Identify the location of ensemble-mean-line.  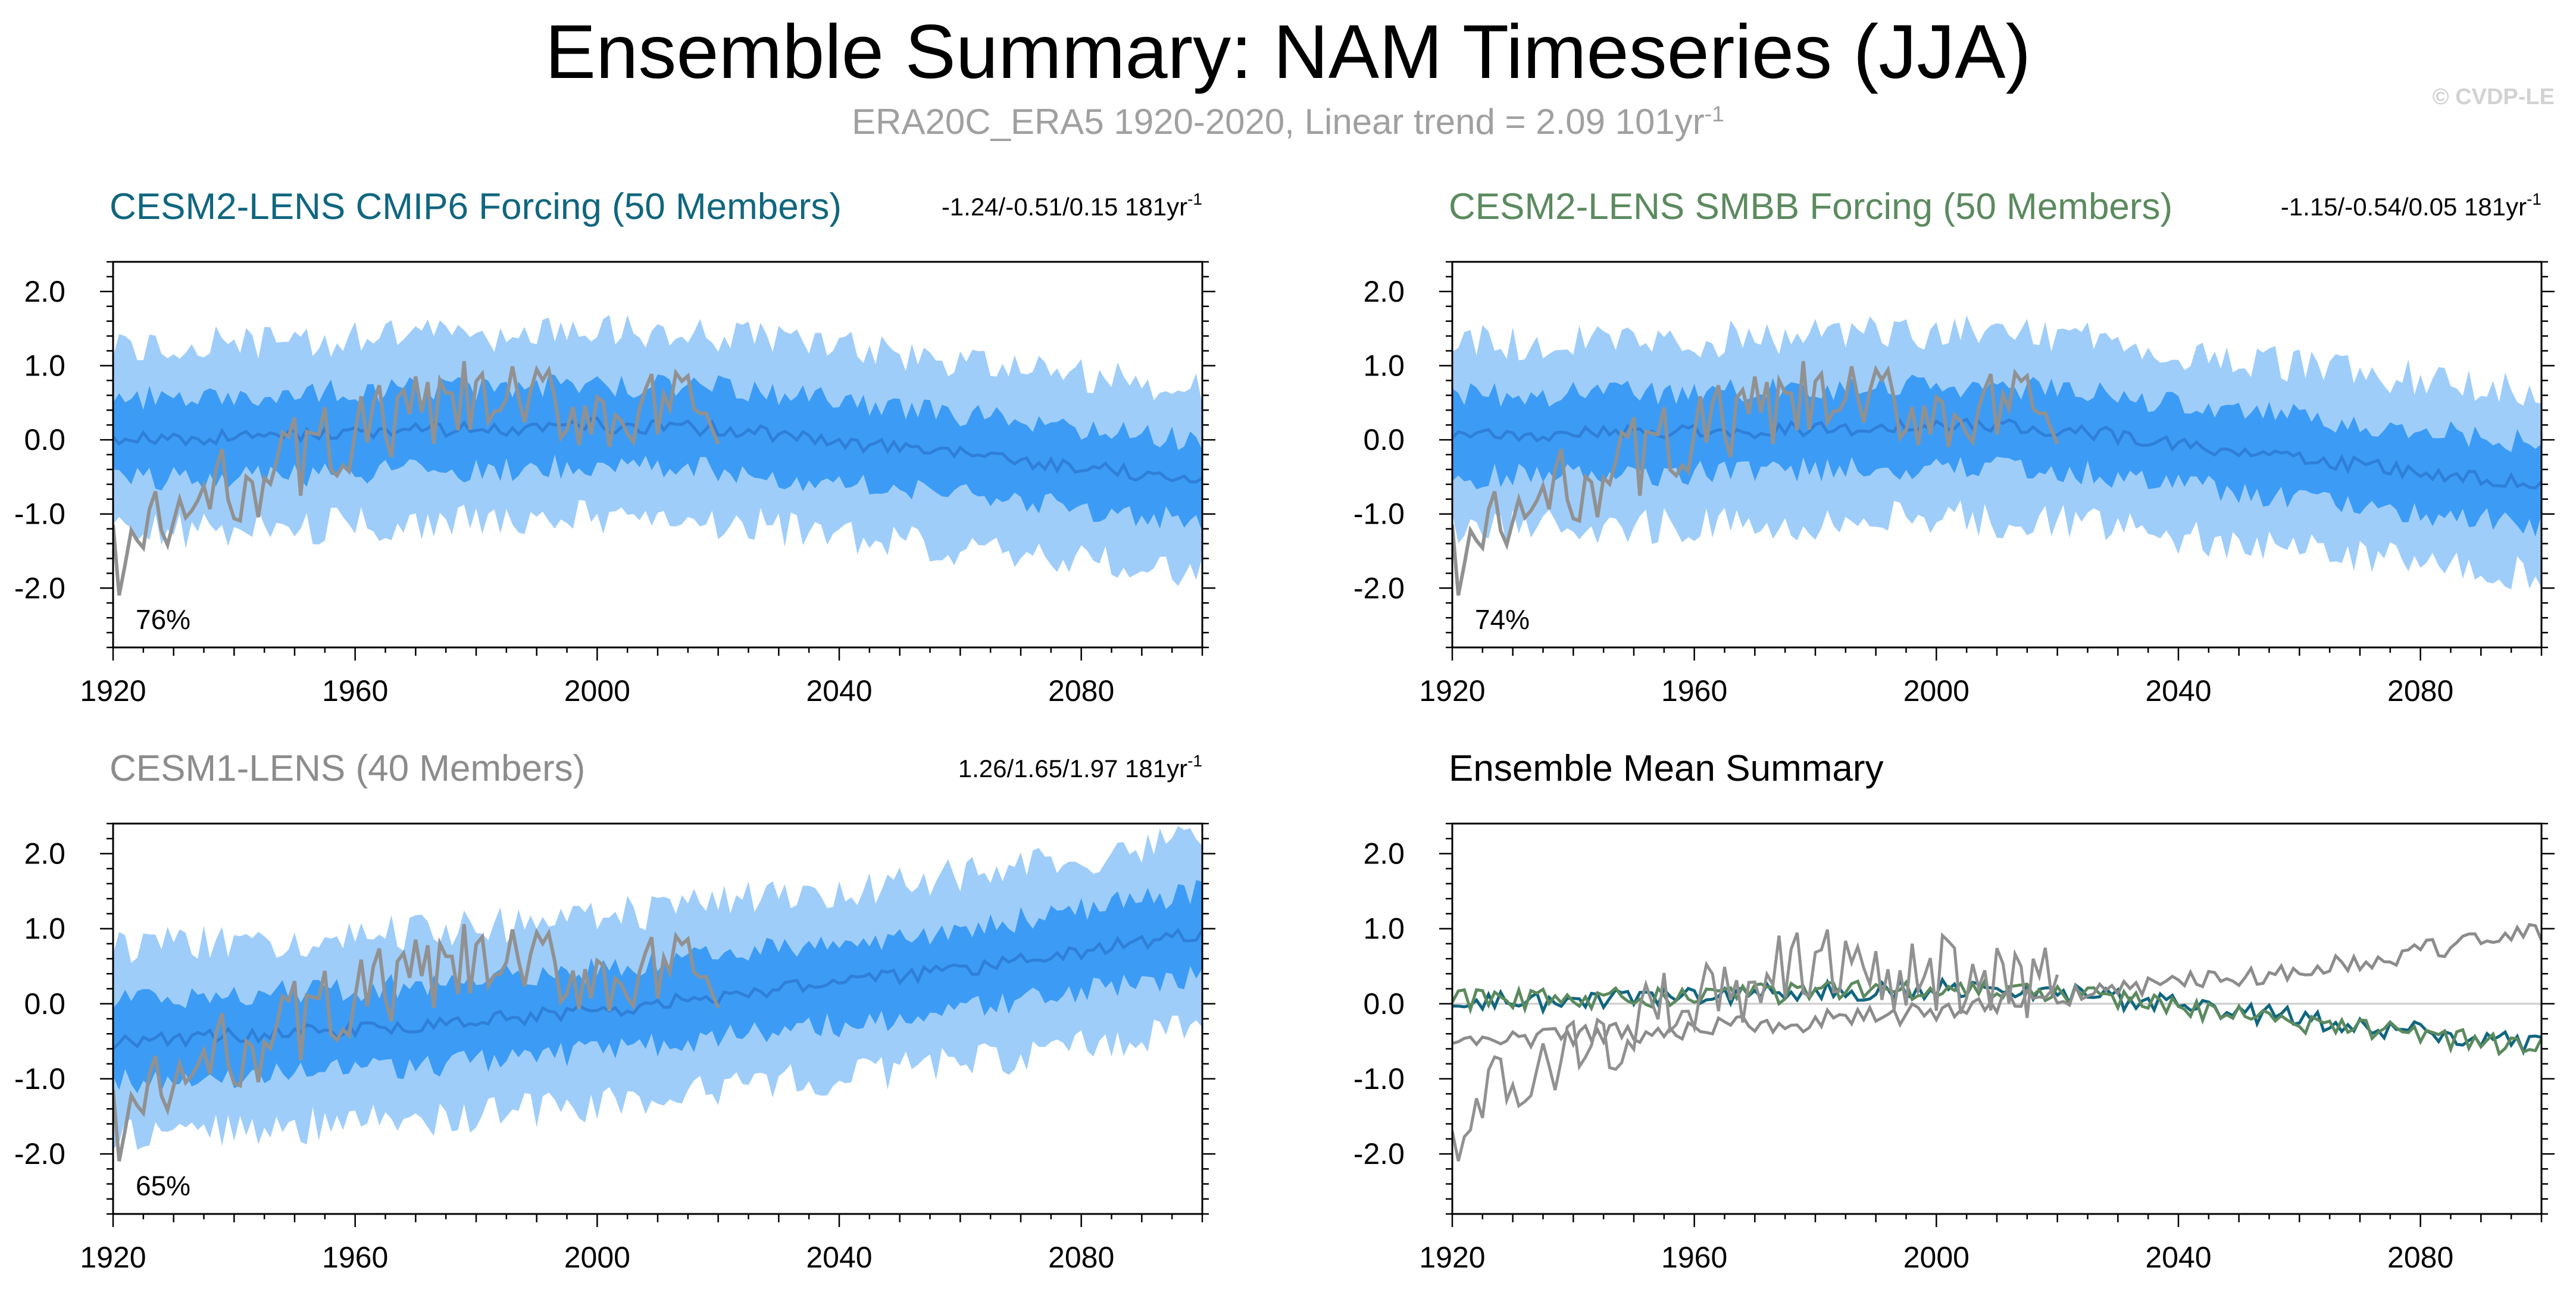
(657, 989).